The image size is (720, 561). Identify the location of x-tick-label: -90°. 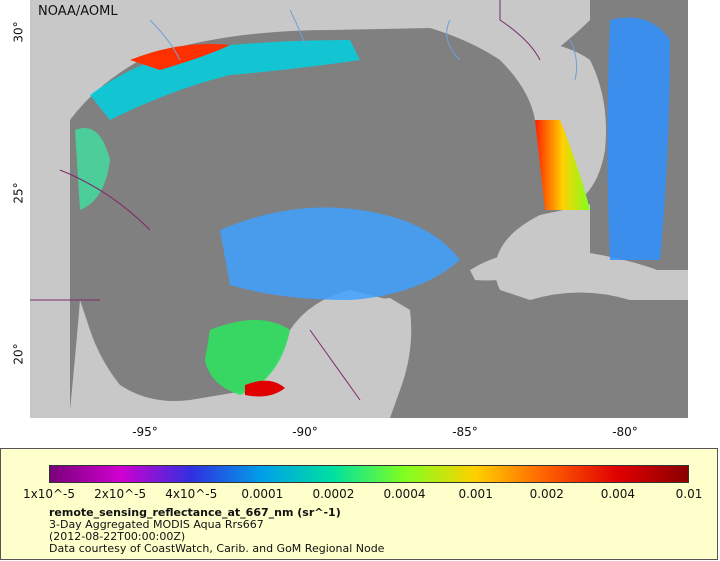
(305, 432).